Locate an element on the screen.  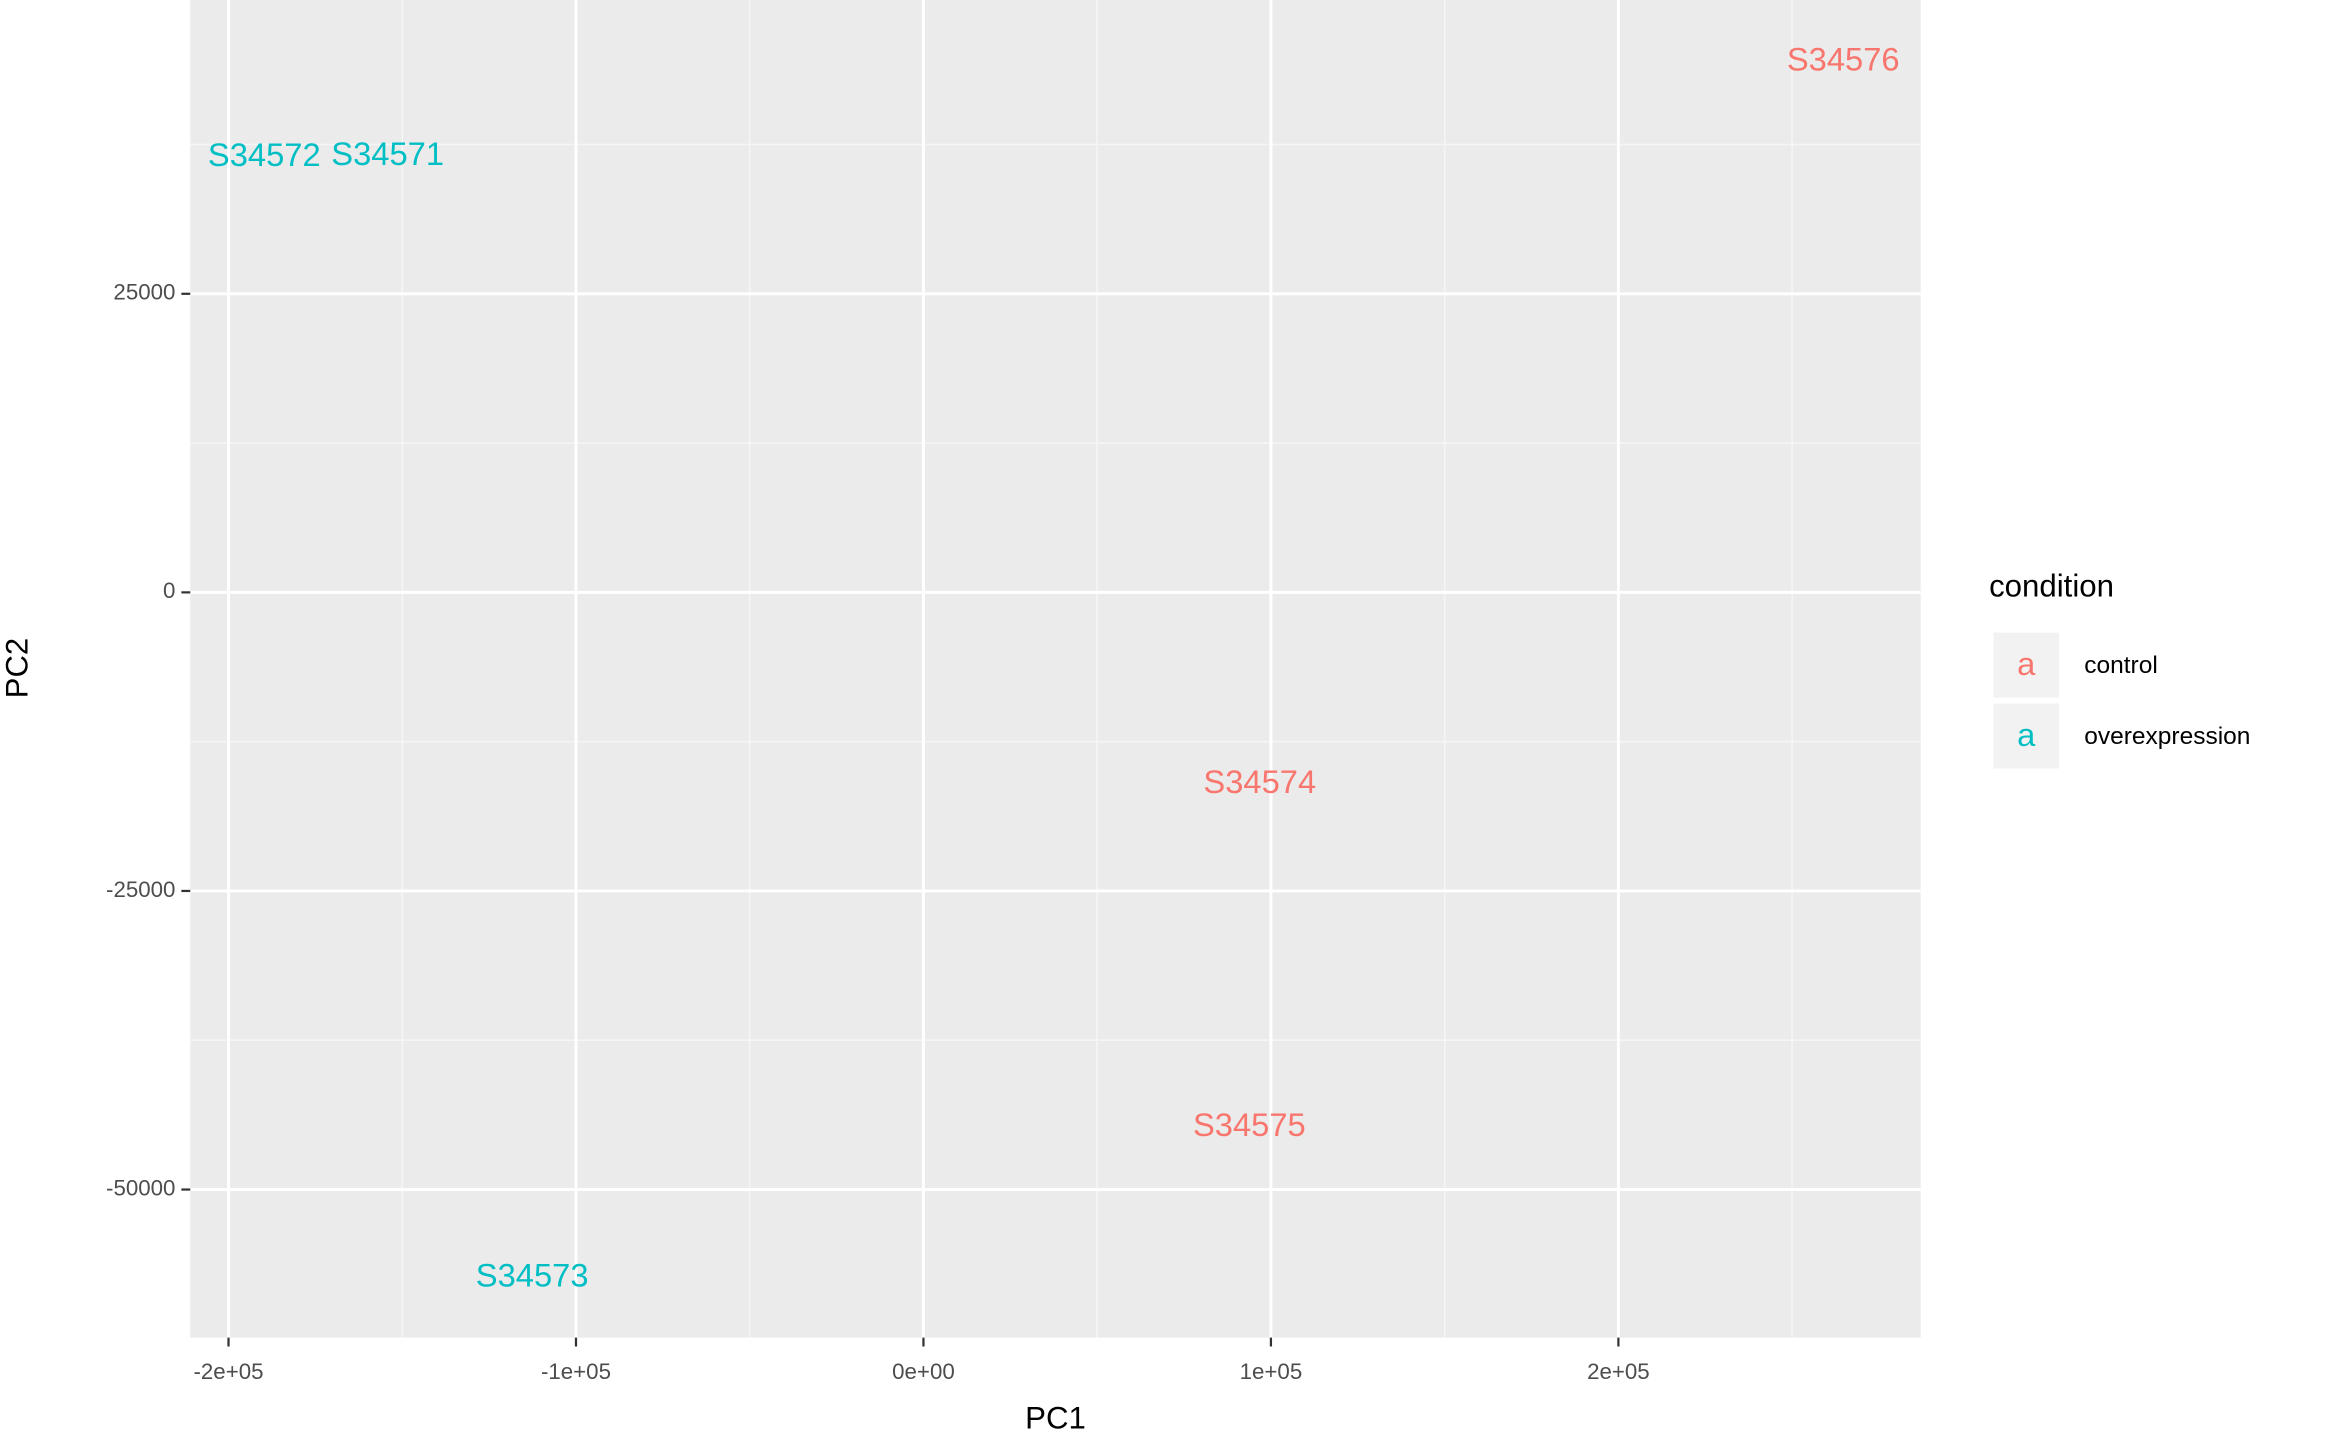
y-tick-label: -50000 is located at coordinates (140, 1187).